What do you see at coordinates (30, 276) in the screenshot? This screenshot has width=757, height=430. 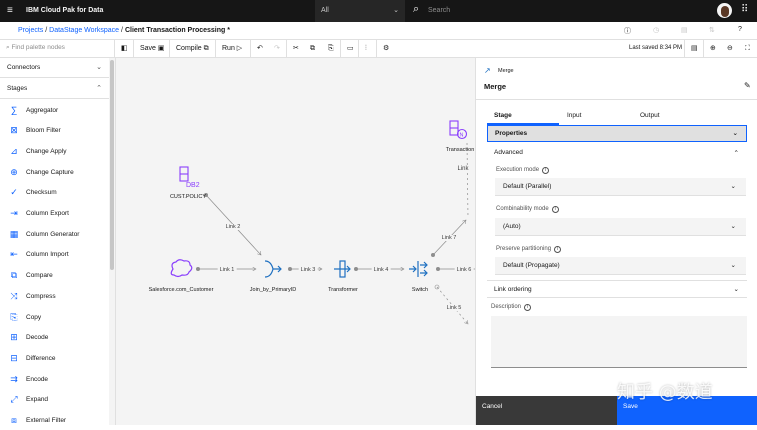 I see `palette-item-compare: ⧉ Compare` at bounding box center [30, 276].